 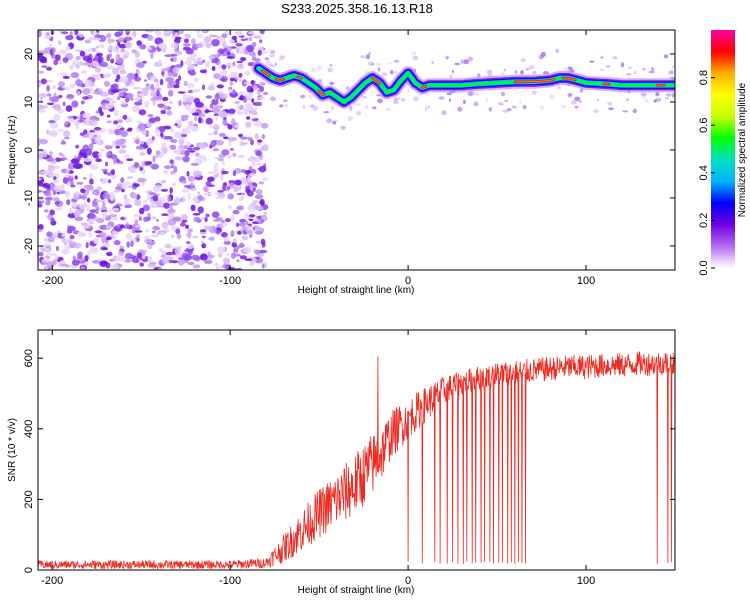 What do you see at coordinates (704, 267) in the screenshot?
I see `colorbar-tick-label: 0.0` at bounding box center [704, 267].